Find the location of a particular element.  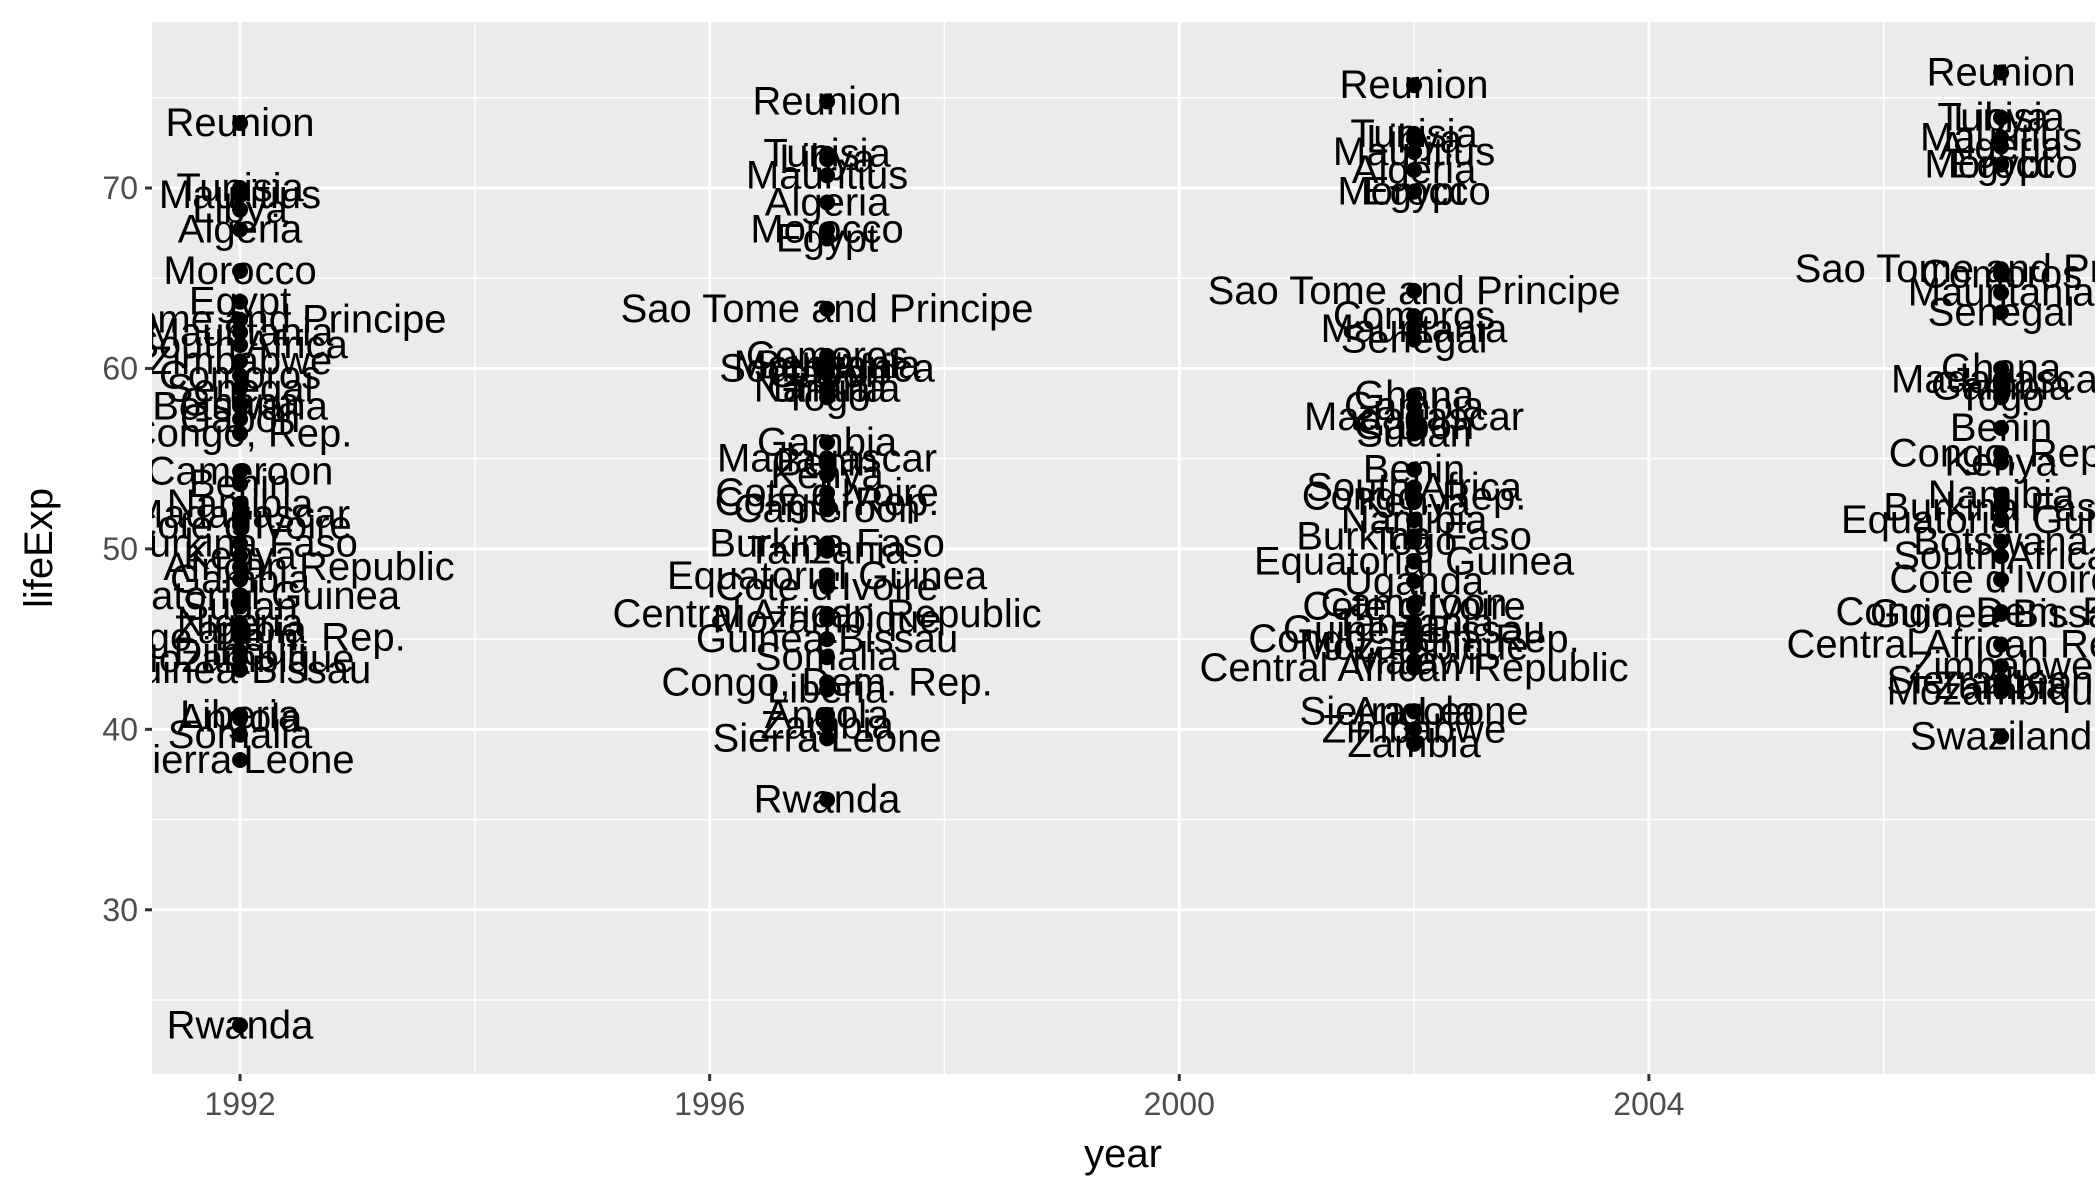

point-label: Morocco is located at coordinates (2000, 165).